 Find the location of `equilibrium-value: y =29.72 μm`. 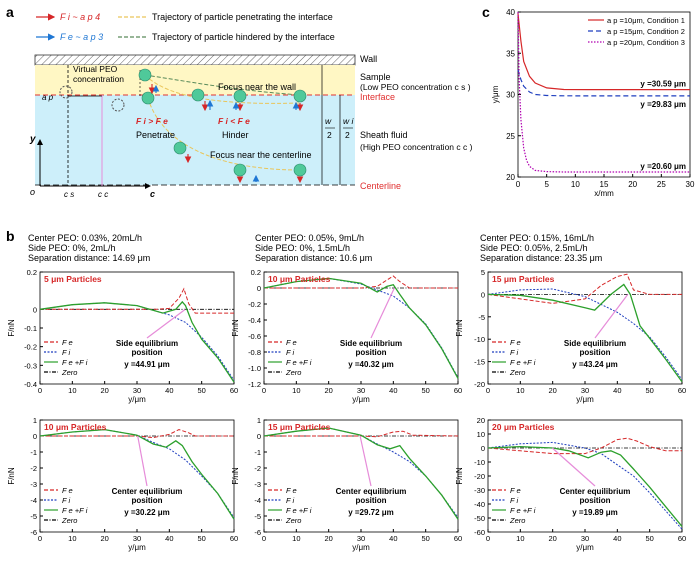

equilibrium-value: y =29.72 μm is located at coordinates (371, 512).